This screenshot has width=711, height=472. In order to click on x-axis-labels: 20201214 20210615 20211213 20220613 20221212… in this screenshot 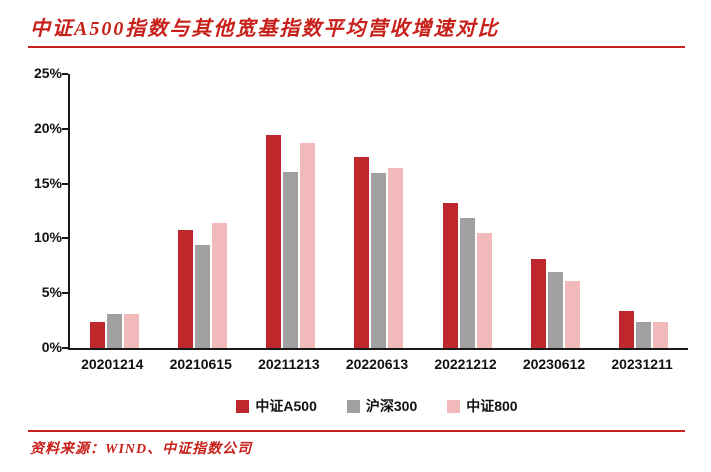, I will do `click(377, 364)`.